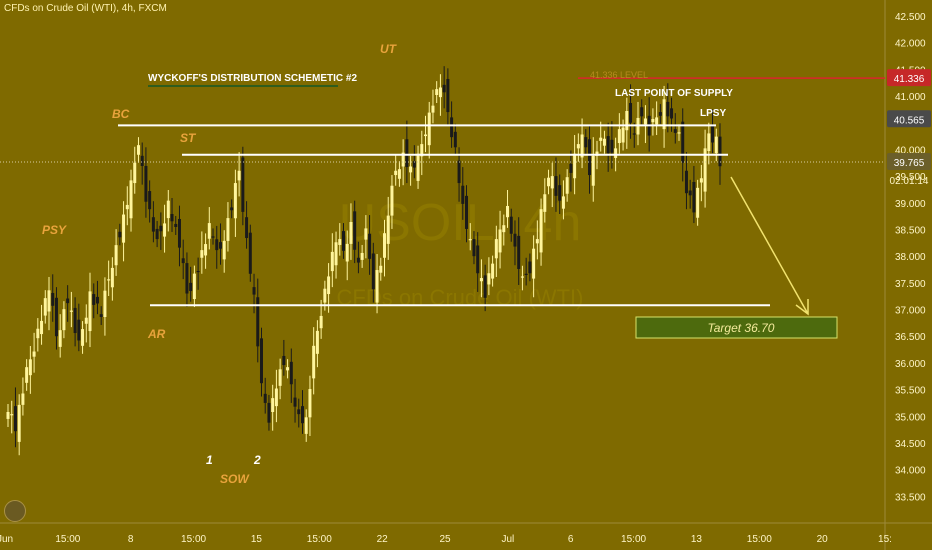 Image resolution: width=932 pixels, height=550 pixels. I want to click on y-tick-label: 38.500, so click(910, 230).